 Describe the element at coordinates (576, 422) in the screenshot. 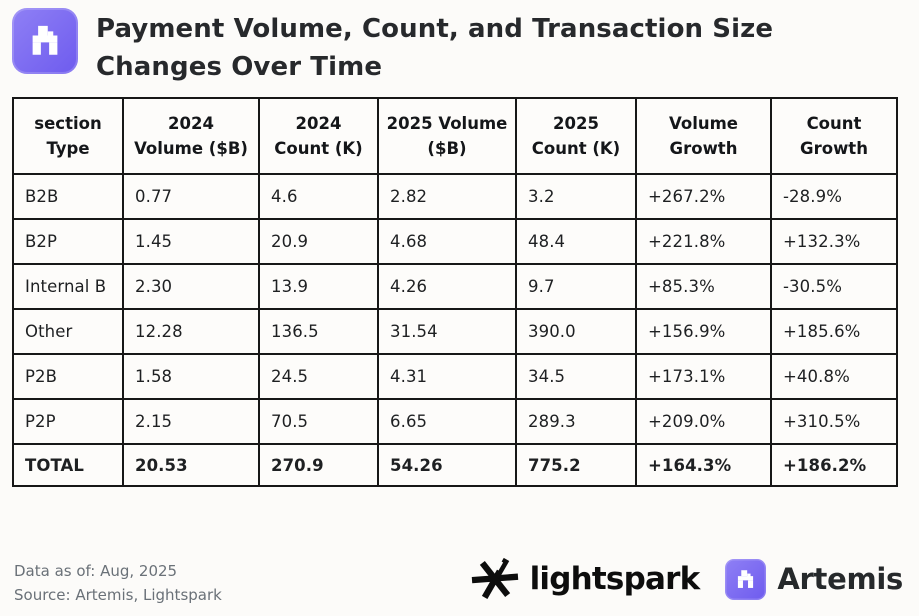

I see `cell-2025-count: 289.3` at that location.